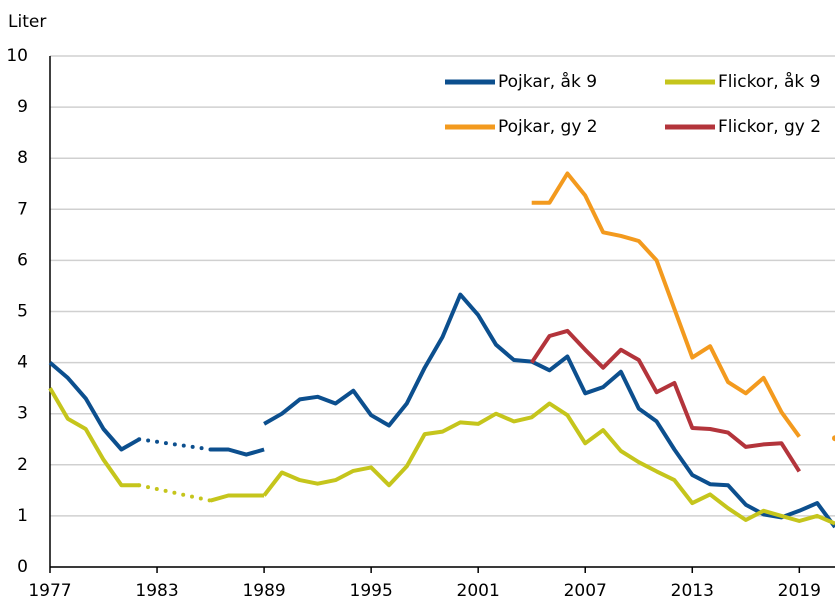  What do you see at coordinates (692, 591) in the screenshot?
I see `x-tick-label: 2013` at bounding box center [692, 591].